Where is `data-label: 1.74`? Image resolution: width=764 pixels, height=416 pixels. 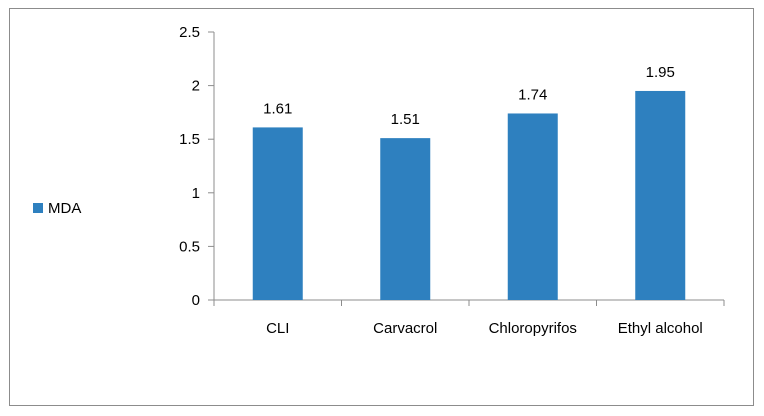 data-label: 1.74 is located at coordinates (532, 94).